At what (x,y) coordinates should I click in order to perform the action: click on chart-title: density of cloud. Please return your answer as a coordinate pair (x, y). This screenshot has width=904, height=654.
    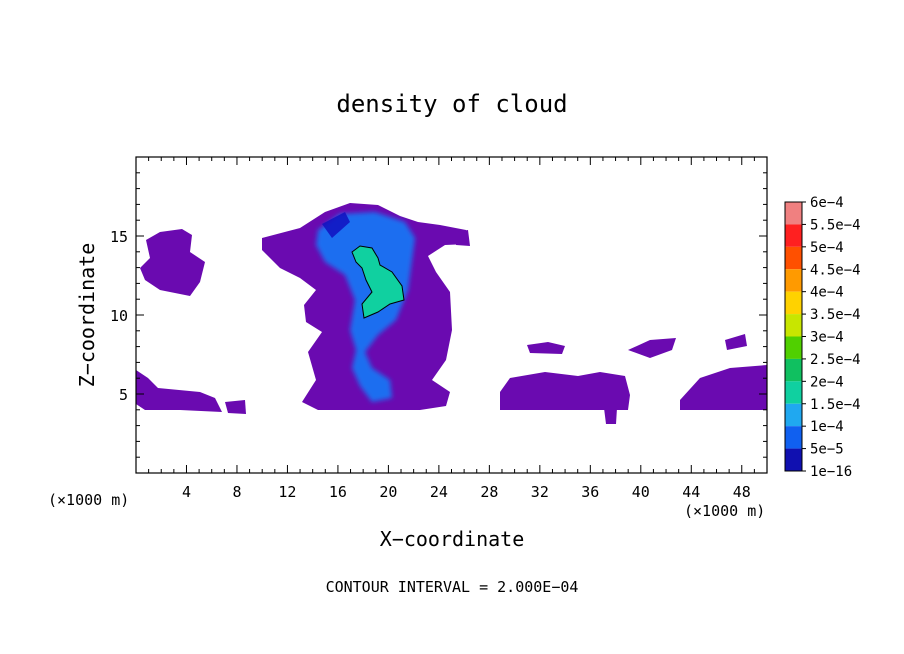
    Looking at the image, I should click on (451, 104).